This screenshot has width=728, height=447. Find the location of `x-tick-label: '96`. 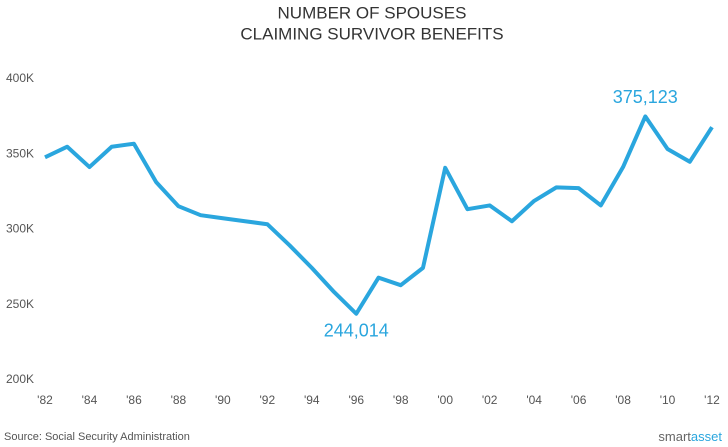

x-tick-label: '96 is located at coordinates (356, 400).